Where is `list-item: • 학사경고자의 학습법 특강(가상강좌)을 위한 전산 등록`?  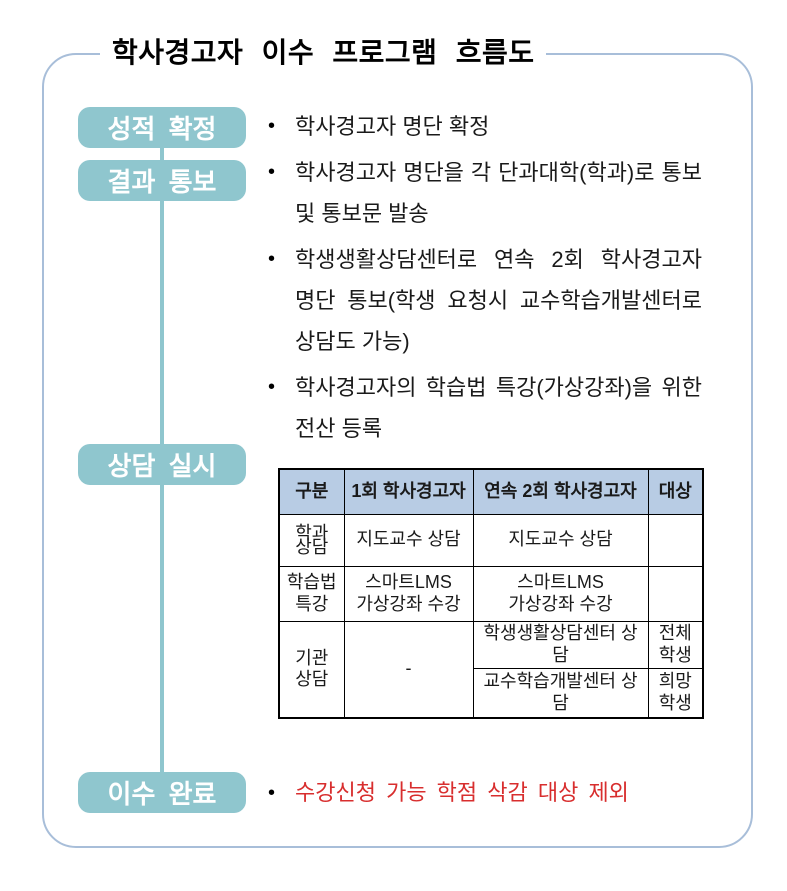 list-item: • 학사경고자의 학습법 특강(가상강좌)을 위한 전산 등록 is located at coordinates (486, 408).